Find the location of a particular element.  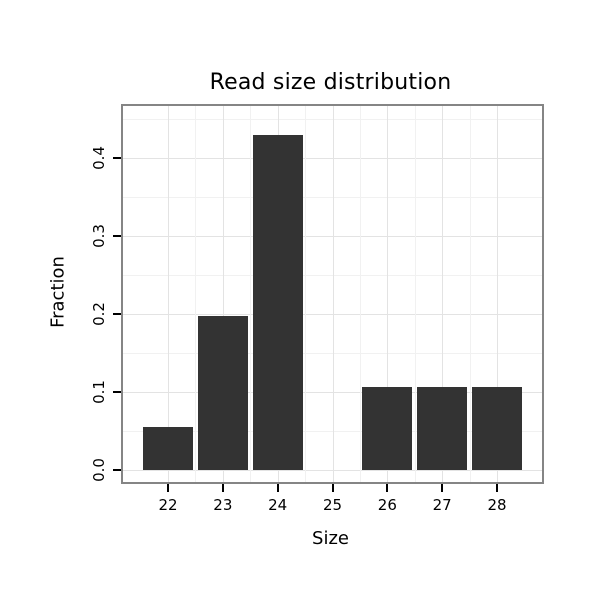

y-tick-label: 0.0 is located at coordinates (99, 470).